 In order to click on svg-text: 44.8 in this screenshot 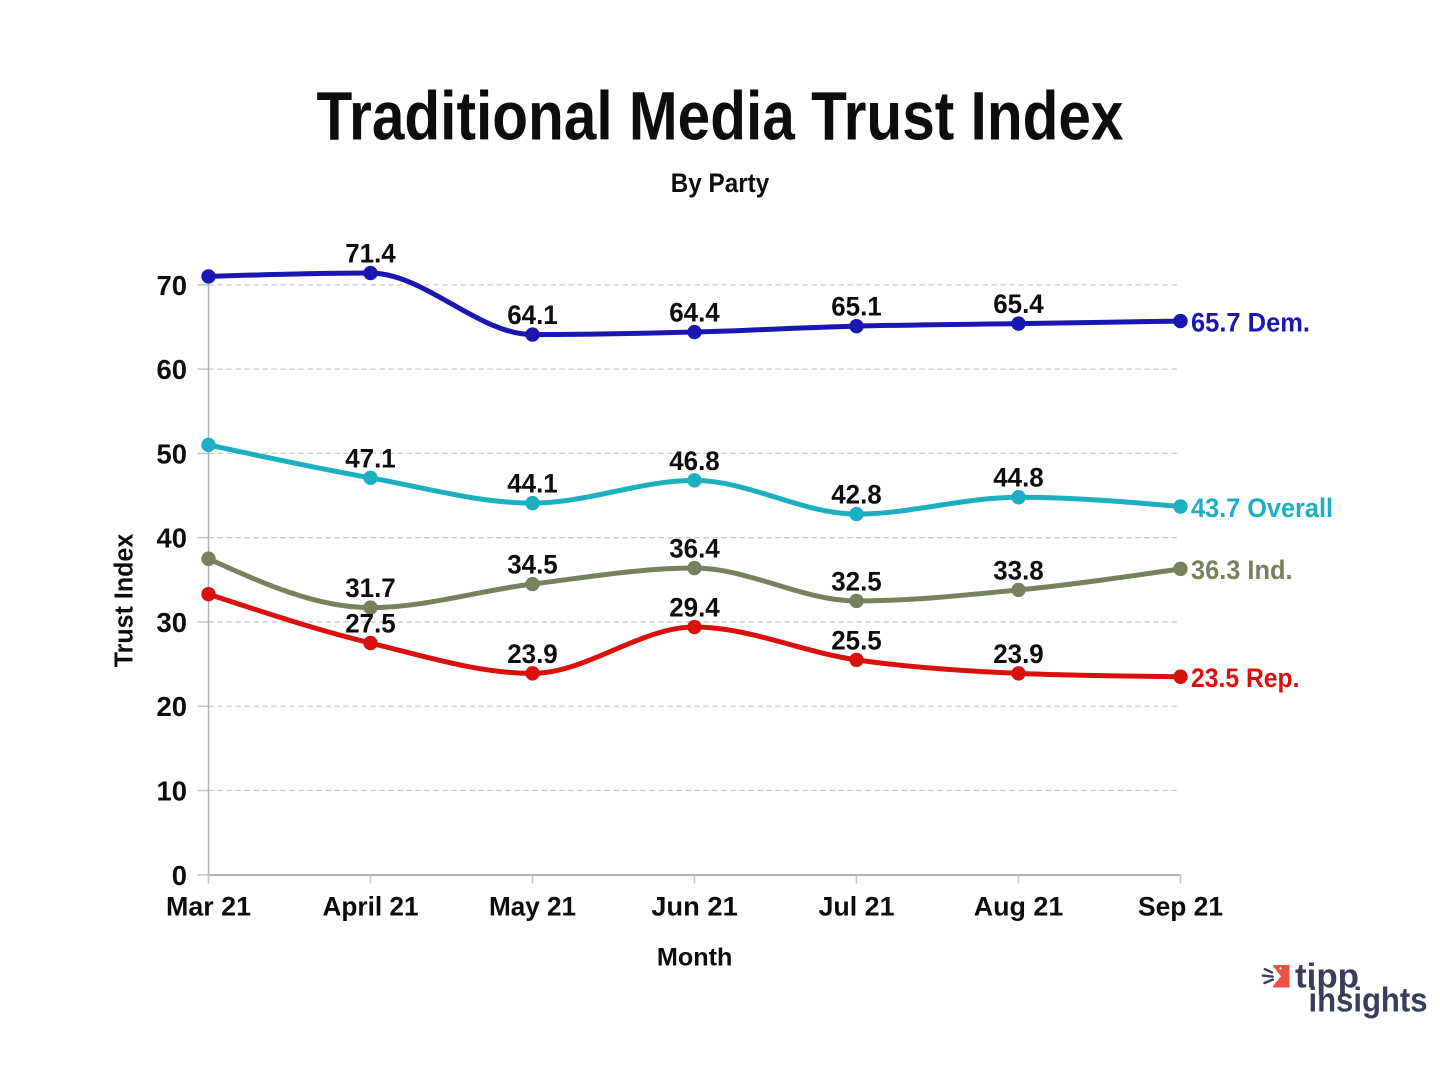, I will do `click(1018, 478)`.